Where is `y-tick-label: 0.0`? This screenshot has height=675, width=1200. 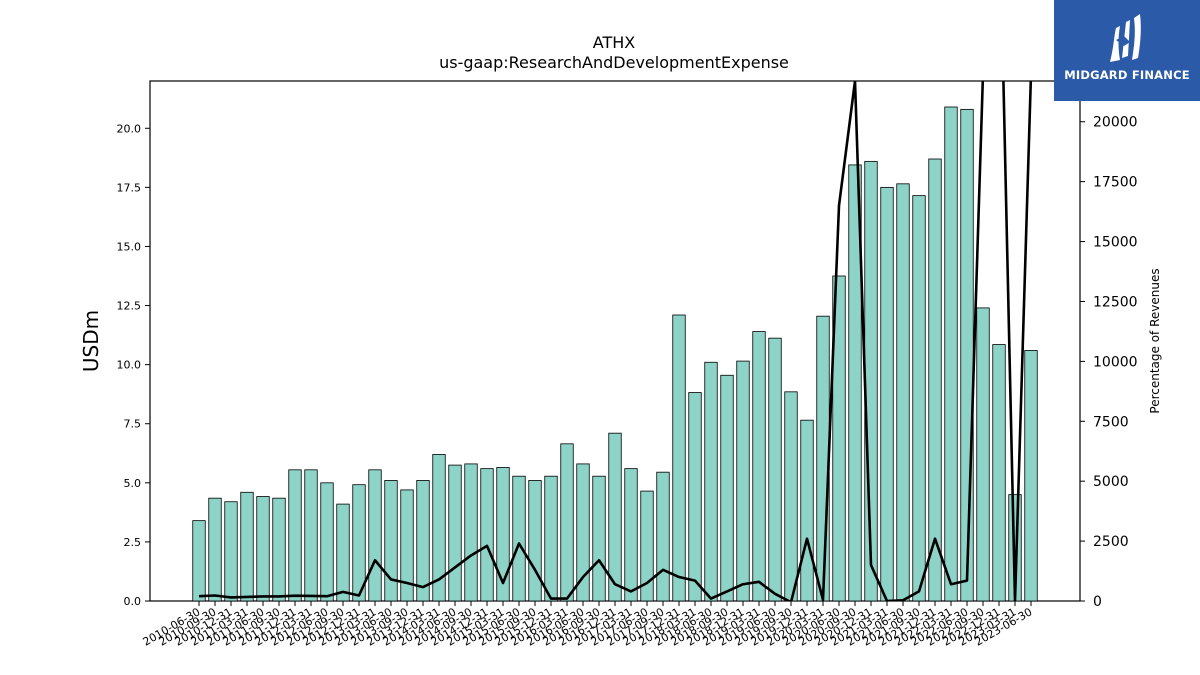
y-tick-label: 0.0 is located at coordinates (133, 601).